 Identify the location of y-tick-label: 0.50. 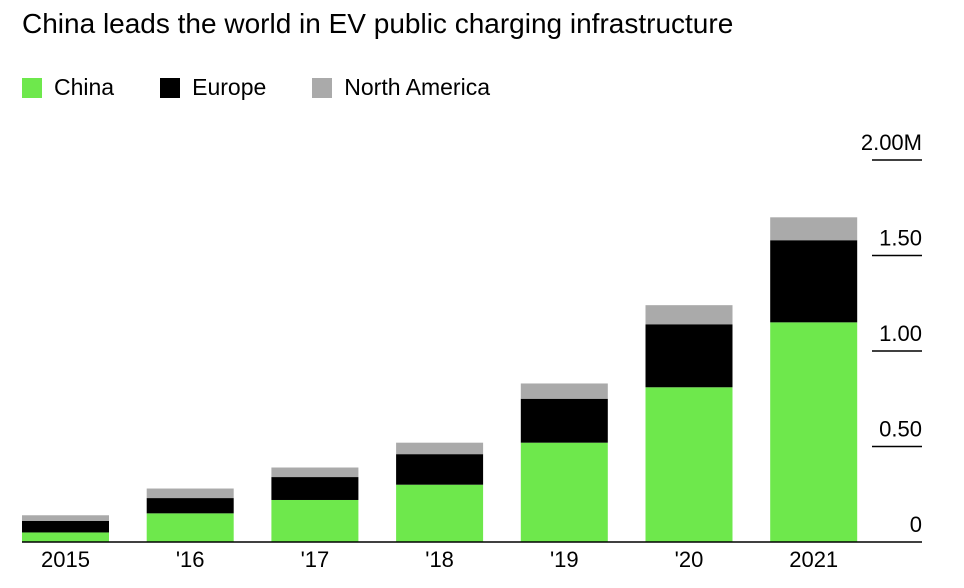
(900, 429).